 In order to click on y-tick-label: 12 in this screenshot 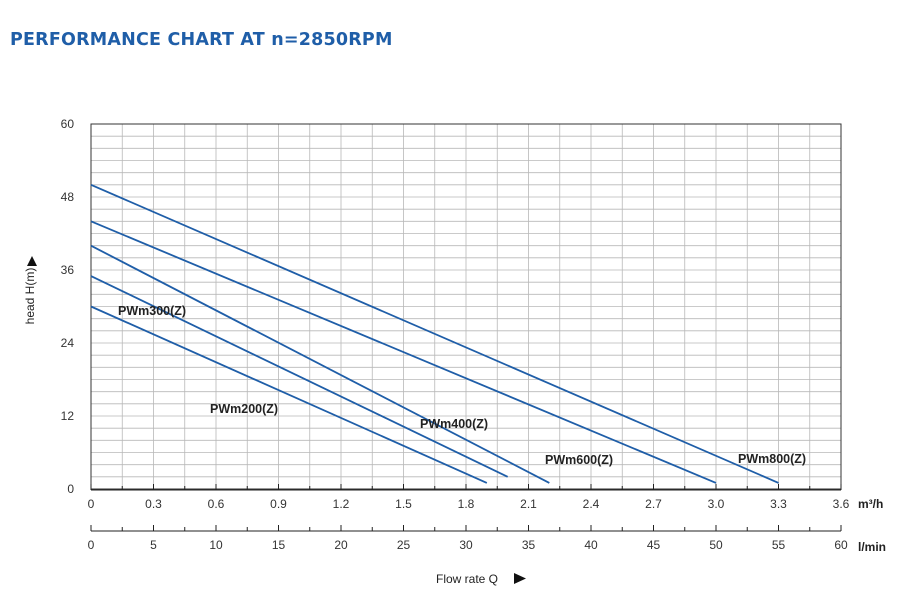, I will do `click(68, 416)`.